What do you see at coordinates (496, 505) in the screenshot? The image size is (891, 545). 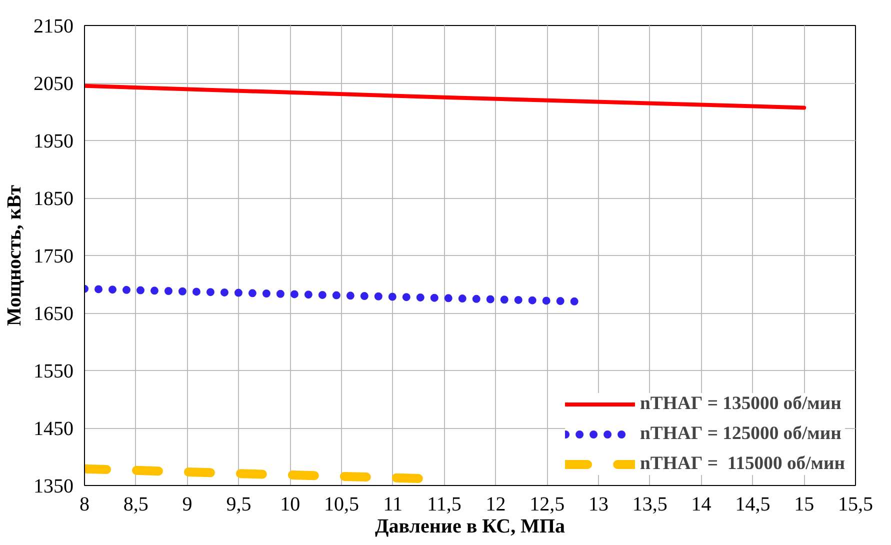 I see `x-tick-label: 12` at bounding box center [496, 505].